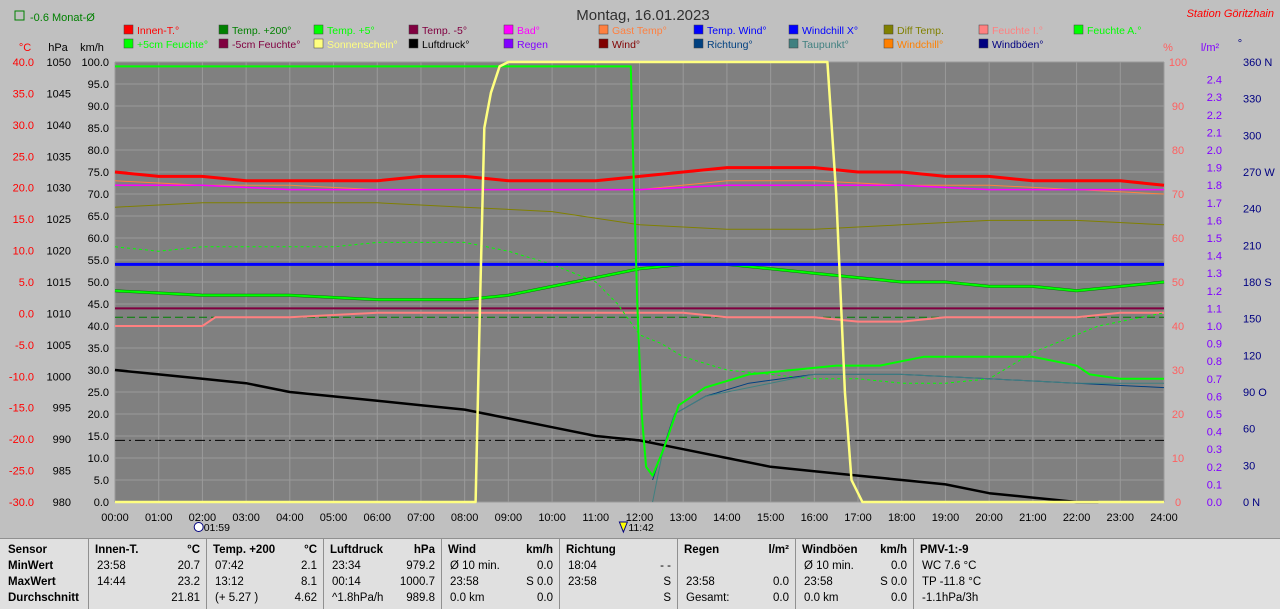 The image size is (1280, 609). I want to click on tick-rain: 2.4, so click(1214, 81).